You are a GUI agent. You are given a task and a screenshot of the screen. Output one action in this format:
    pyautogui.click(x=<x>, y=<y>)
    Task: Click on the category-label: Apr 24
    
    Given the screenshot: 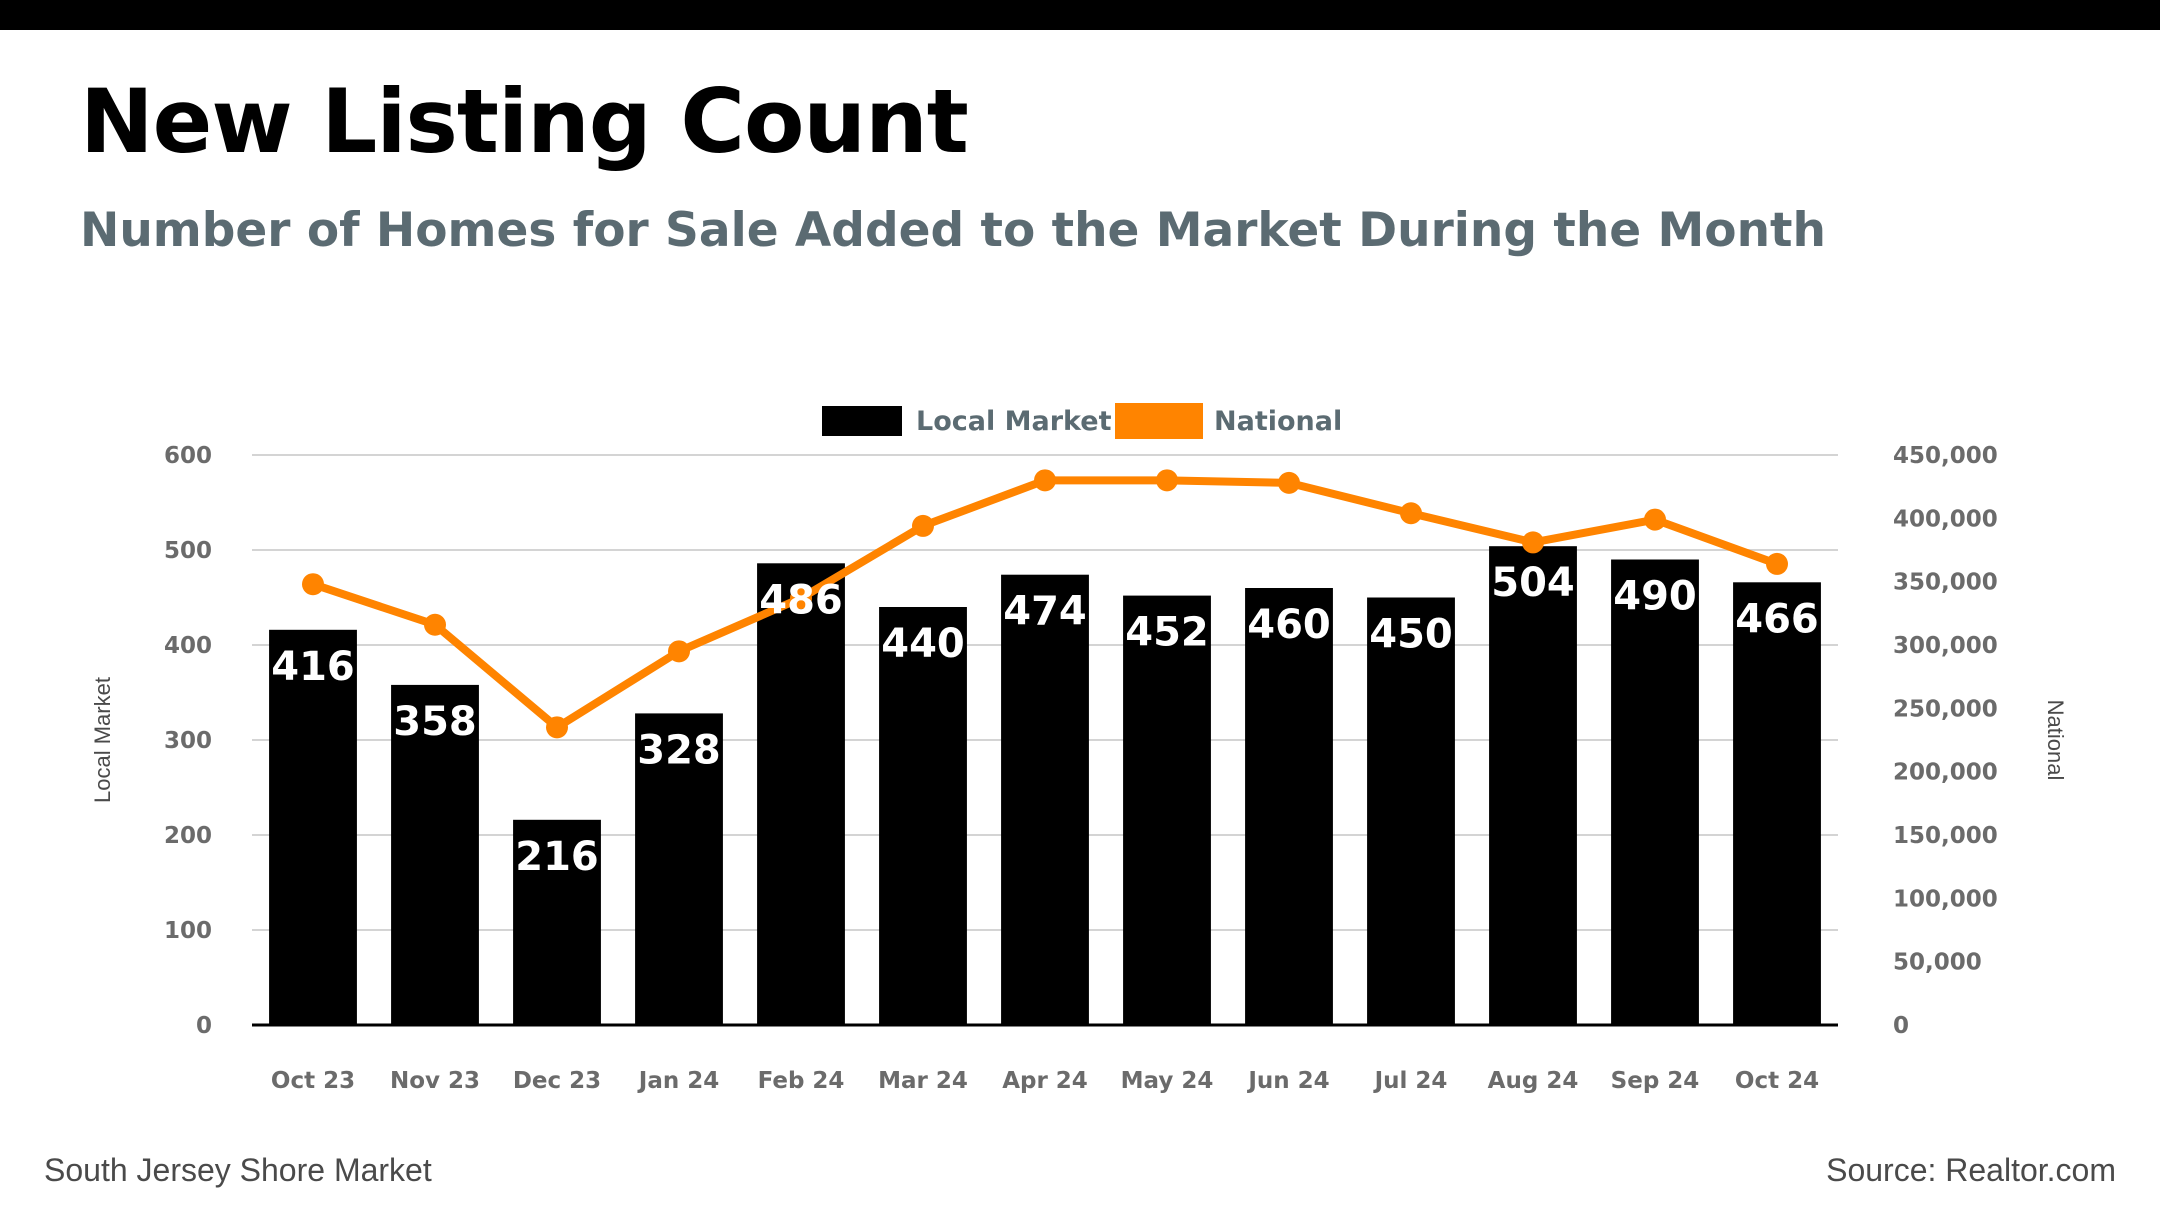 What is the action you would take?
    pyautogui.click(x=1045, y=1081)
    